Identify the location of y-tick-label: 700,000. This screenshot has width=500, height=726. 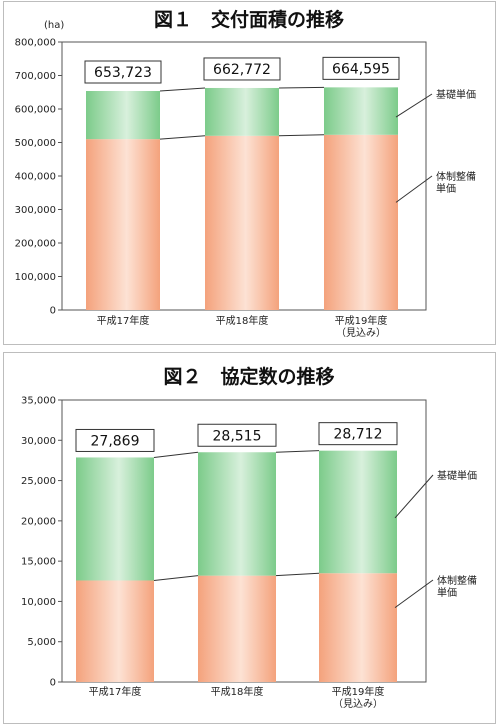
(35, 76).